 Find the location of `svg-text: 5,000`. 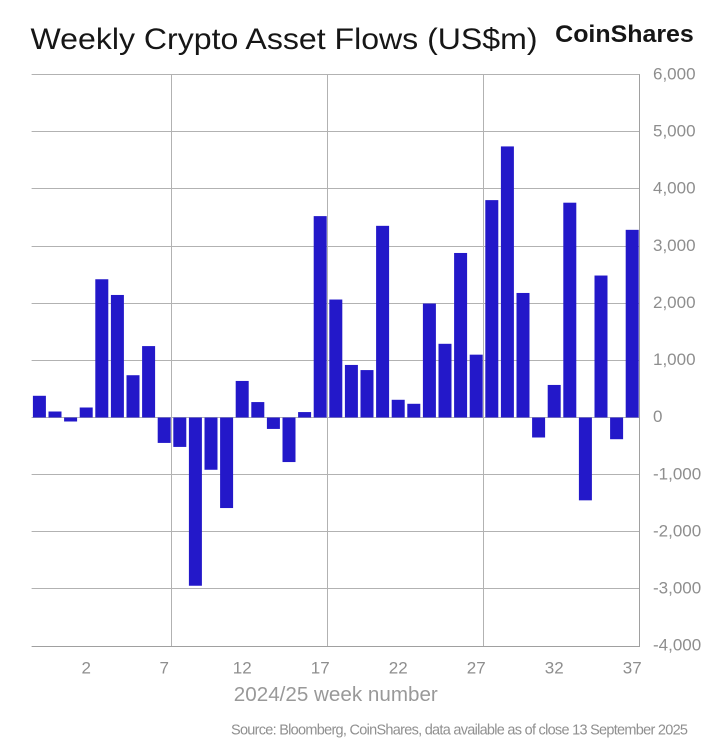

svg-text: 5,000 is located at coordinates (674, 131).